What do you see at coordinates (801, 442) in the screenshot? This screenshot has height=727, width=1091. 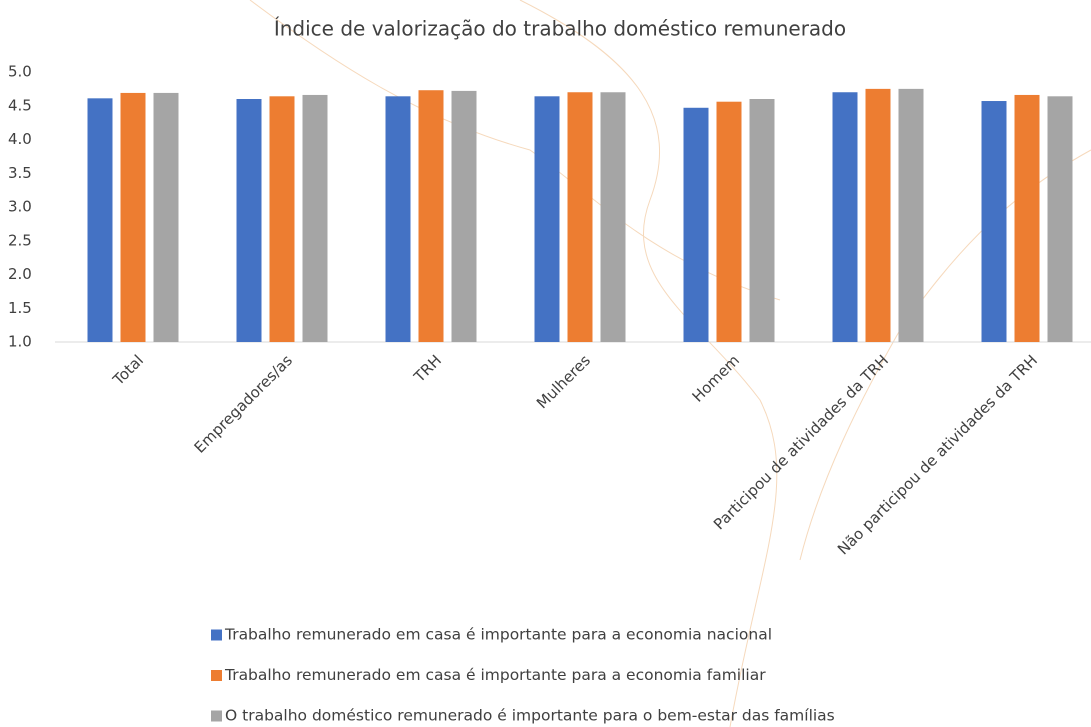 I see `x-tick-label: Participou de atividades da TRH` at bounding box center [801, 442].